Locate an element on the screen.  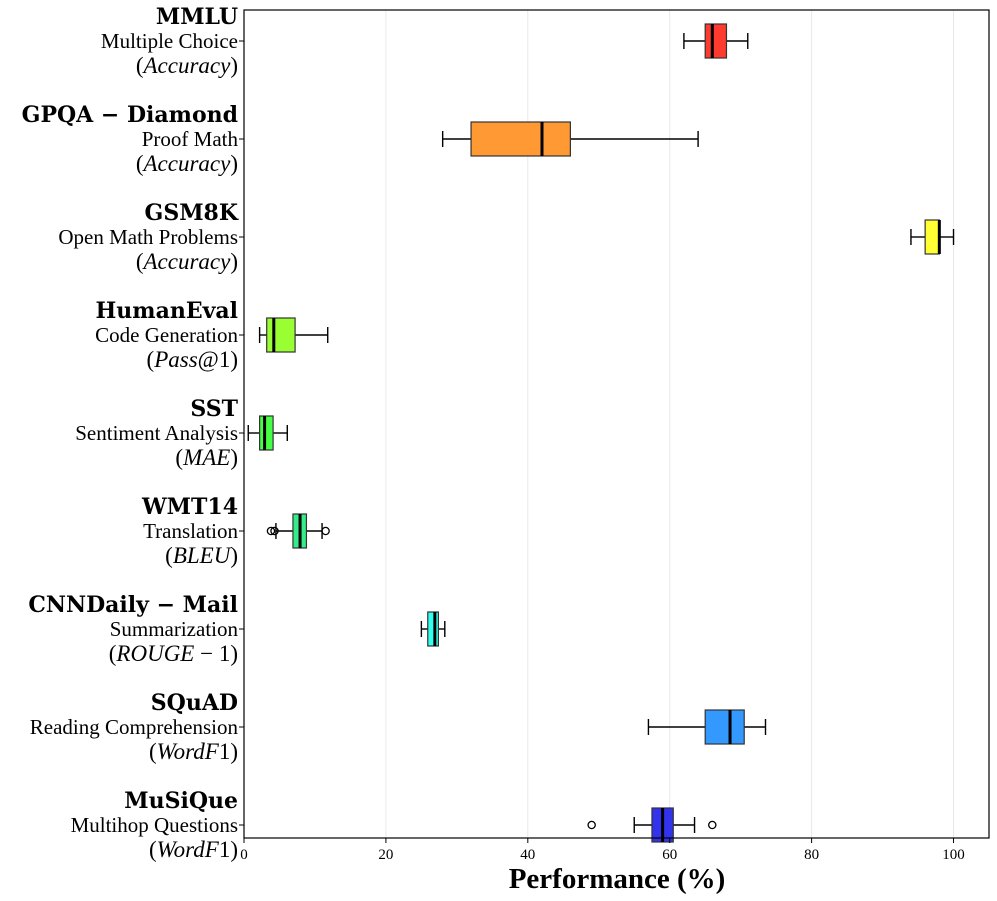
metric-close: @1) is located at coordinates (218, 359).